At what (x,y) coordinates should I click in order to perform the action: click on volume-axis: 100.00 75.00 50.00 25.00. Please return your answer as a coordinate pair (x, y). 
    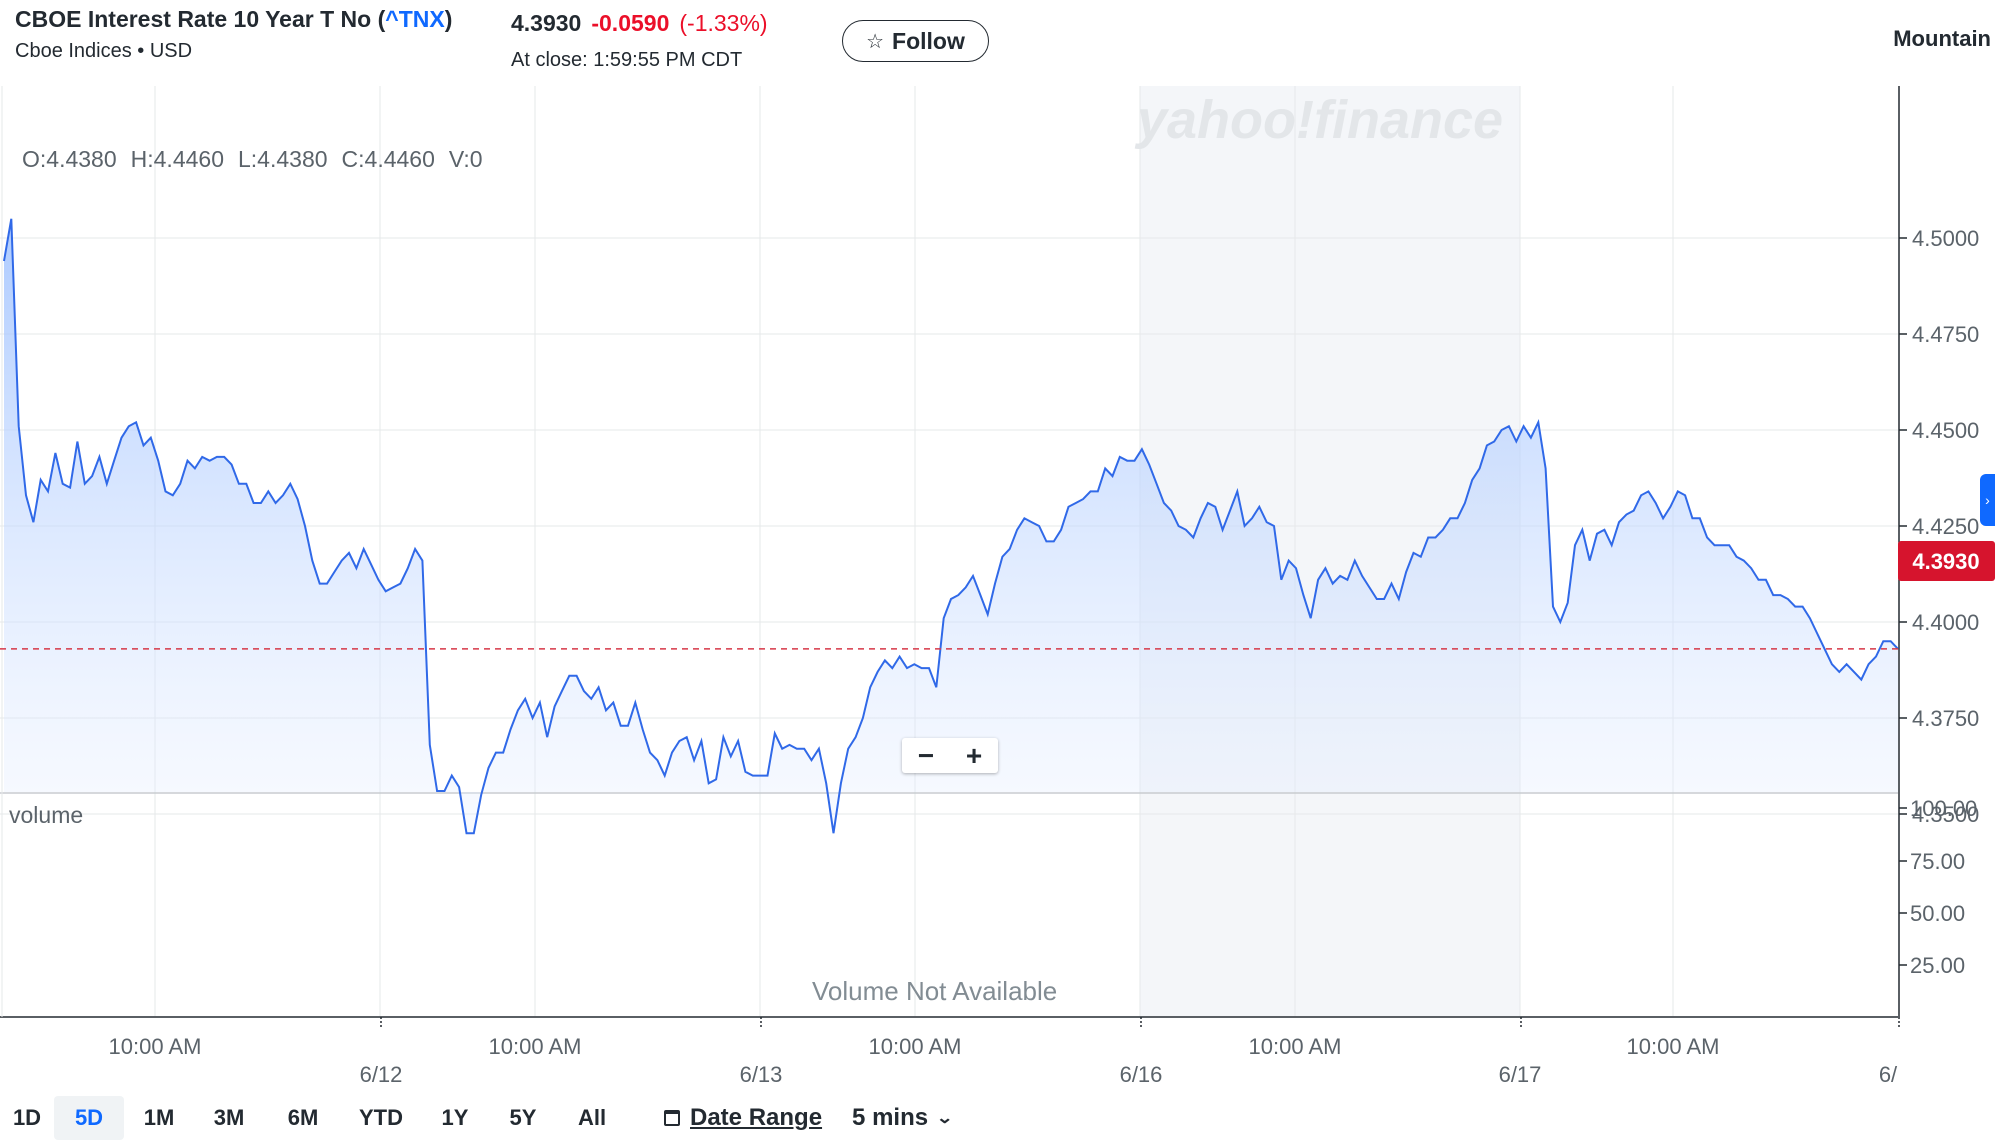
    Looking at the image, I should click on (1938, 887).